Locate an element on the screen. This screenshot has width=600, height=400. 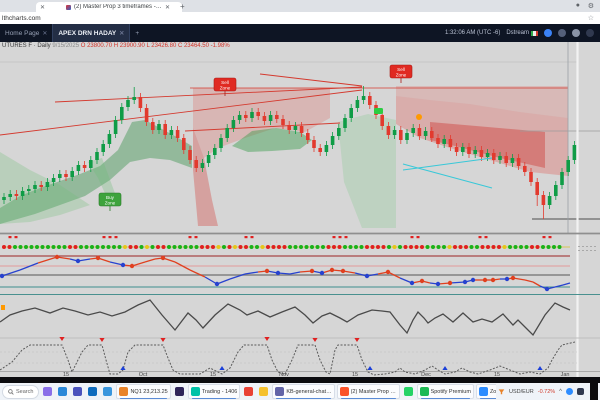
url-text: lthcharts.com is located at coordinates (21, 18).